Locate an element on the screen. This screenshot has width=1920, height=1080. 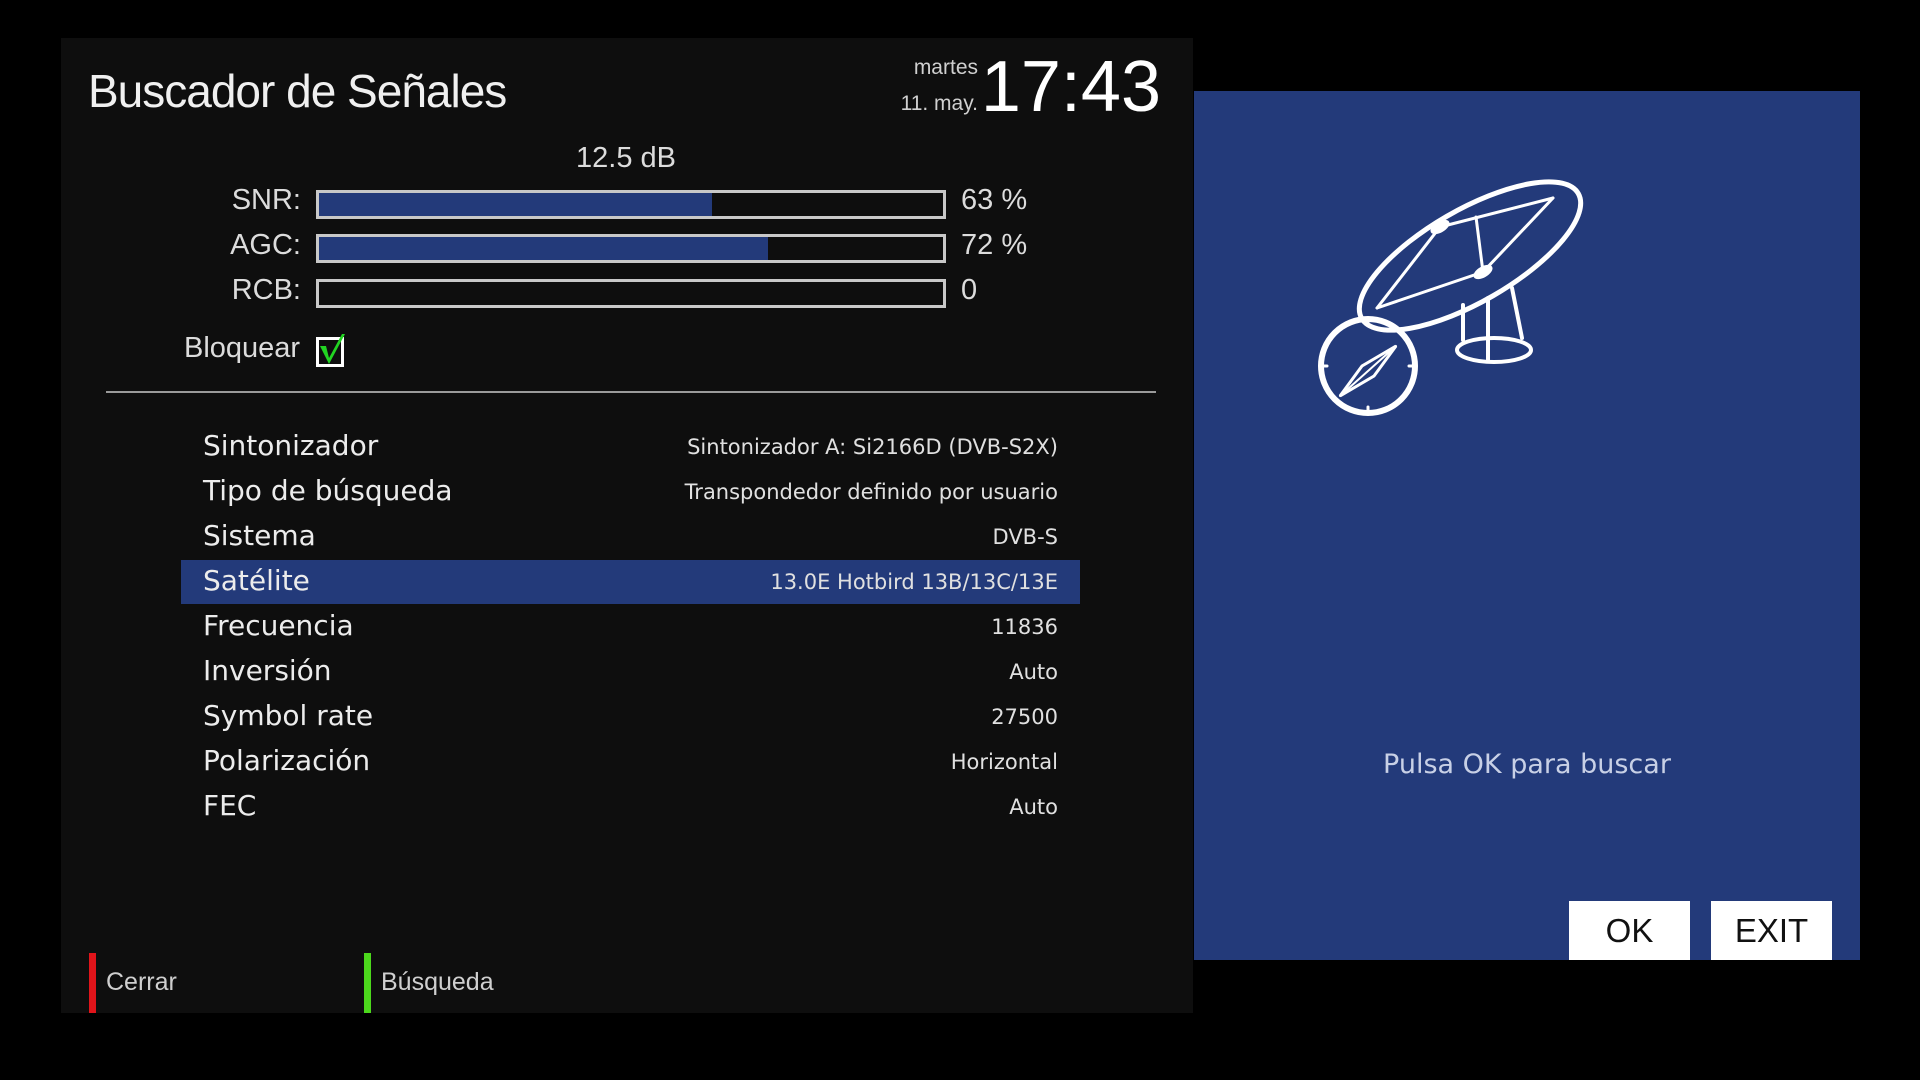
search-button: Búsqueda is located at coordinates (437, 982).